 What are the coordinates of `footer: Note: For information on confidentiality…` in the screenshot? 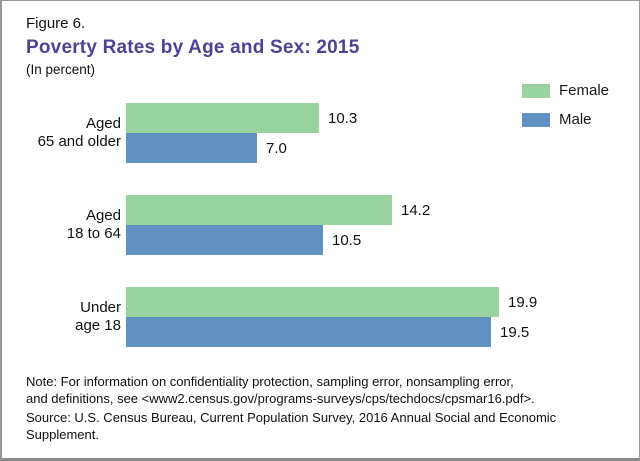 It's located at (326, 408).